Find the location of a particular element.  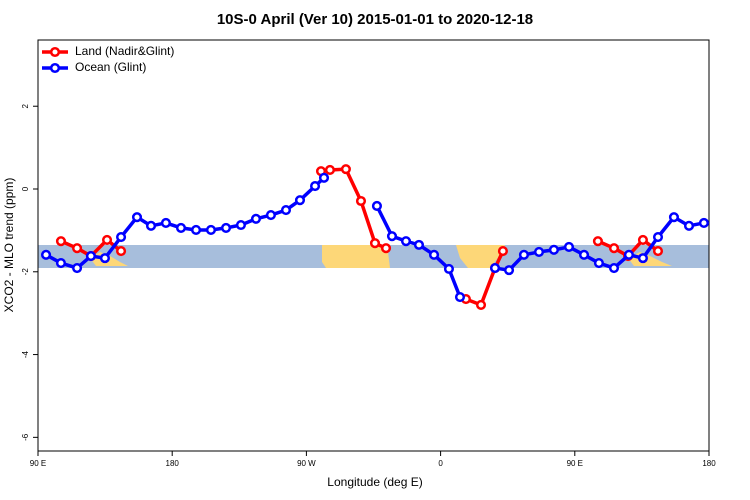

y-tick-label: -4 is located at coordinates (25, 354).